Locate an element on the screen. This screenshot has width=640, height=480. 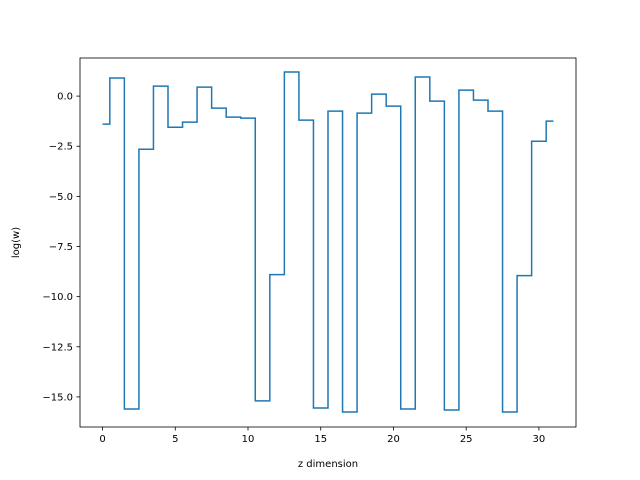
x-tick-label: 20 is located at coordinates (393, 439).